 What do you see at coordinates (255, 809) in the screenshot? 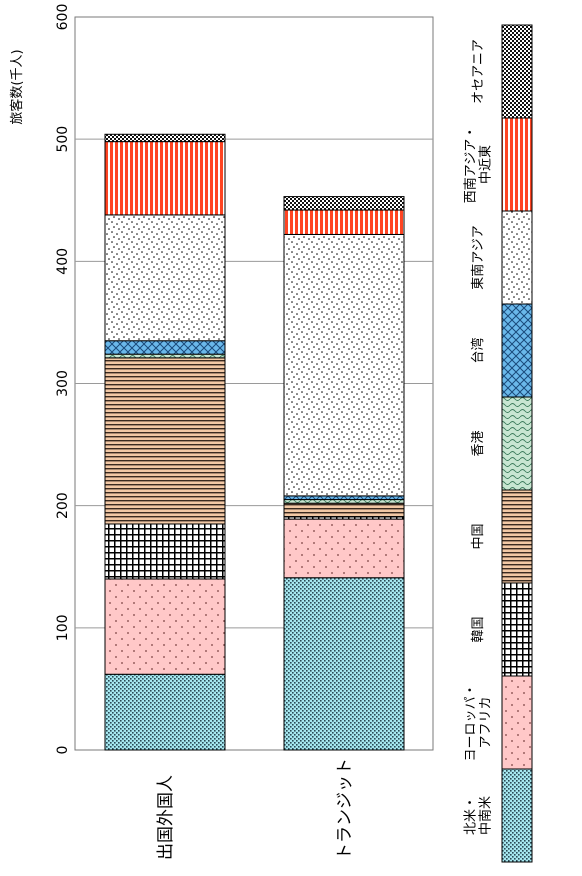
I see `category-labels: 出国外国人 トランジット` at bounding box center [255, 809].